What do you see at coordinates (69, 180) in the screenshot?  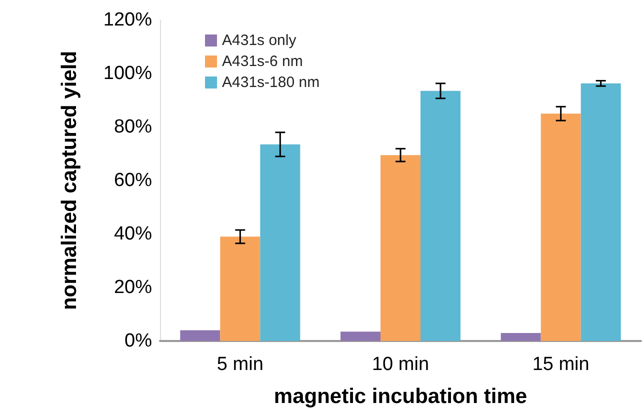 I see `y-axis-title: normalized captured yield` at bounding box center [69, 180].